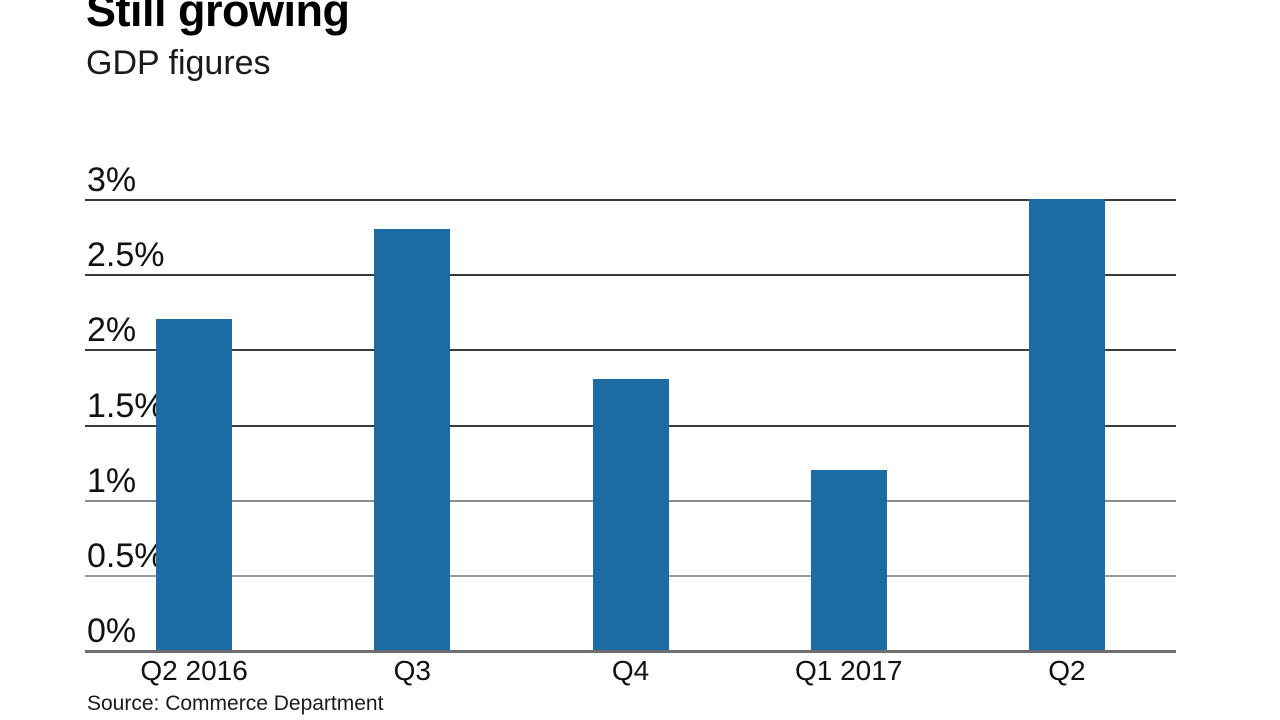 This screenshot has height=720, width=1280. What do you see at coordinates (112, 180) in the screenshot?
I see `y-axis-tick-label-0: 3%` at bounding box center [112, 180].